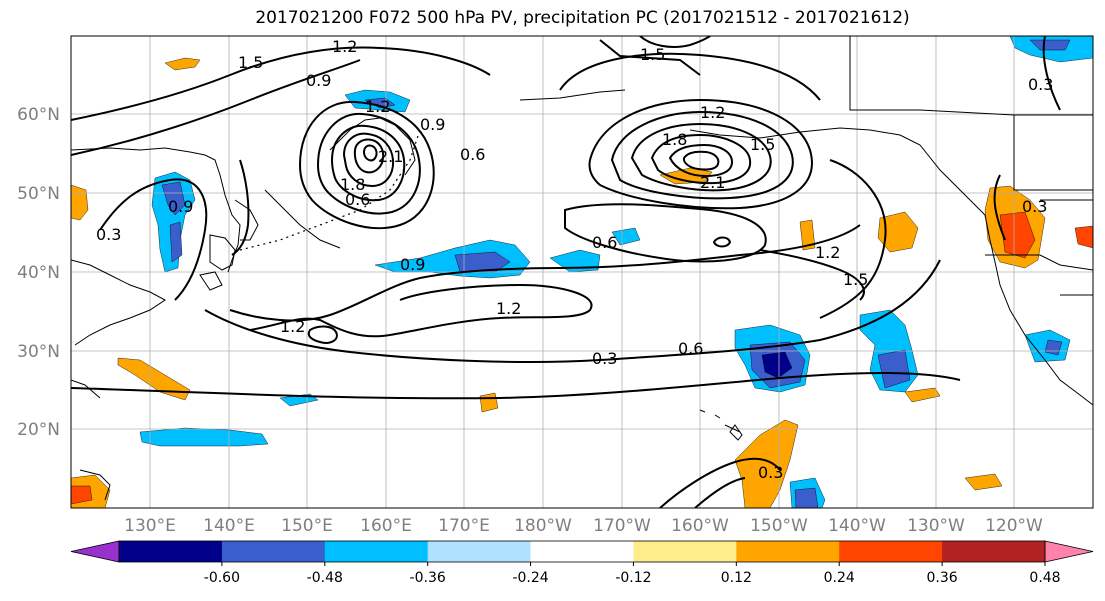 The height and width of the screenshot is (601, 1105). What do you see at coordinates (38, 115) in the screenshot?
I see `lat-label: 60°N` at bounding box center [38, 115].